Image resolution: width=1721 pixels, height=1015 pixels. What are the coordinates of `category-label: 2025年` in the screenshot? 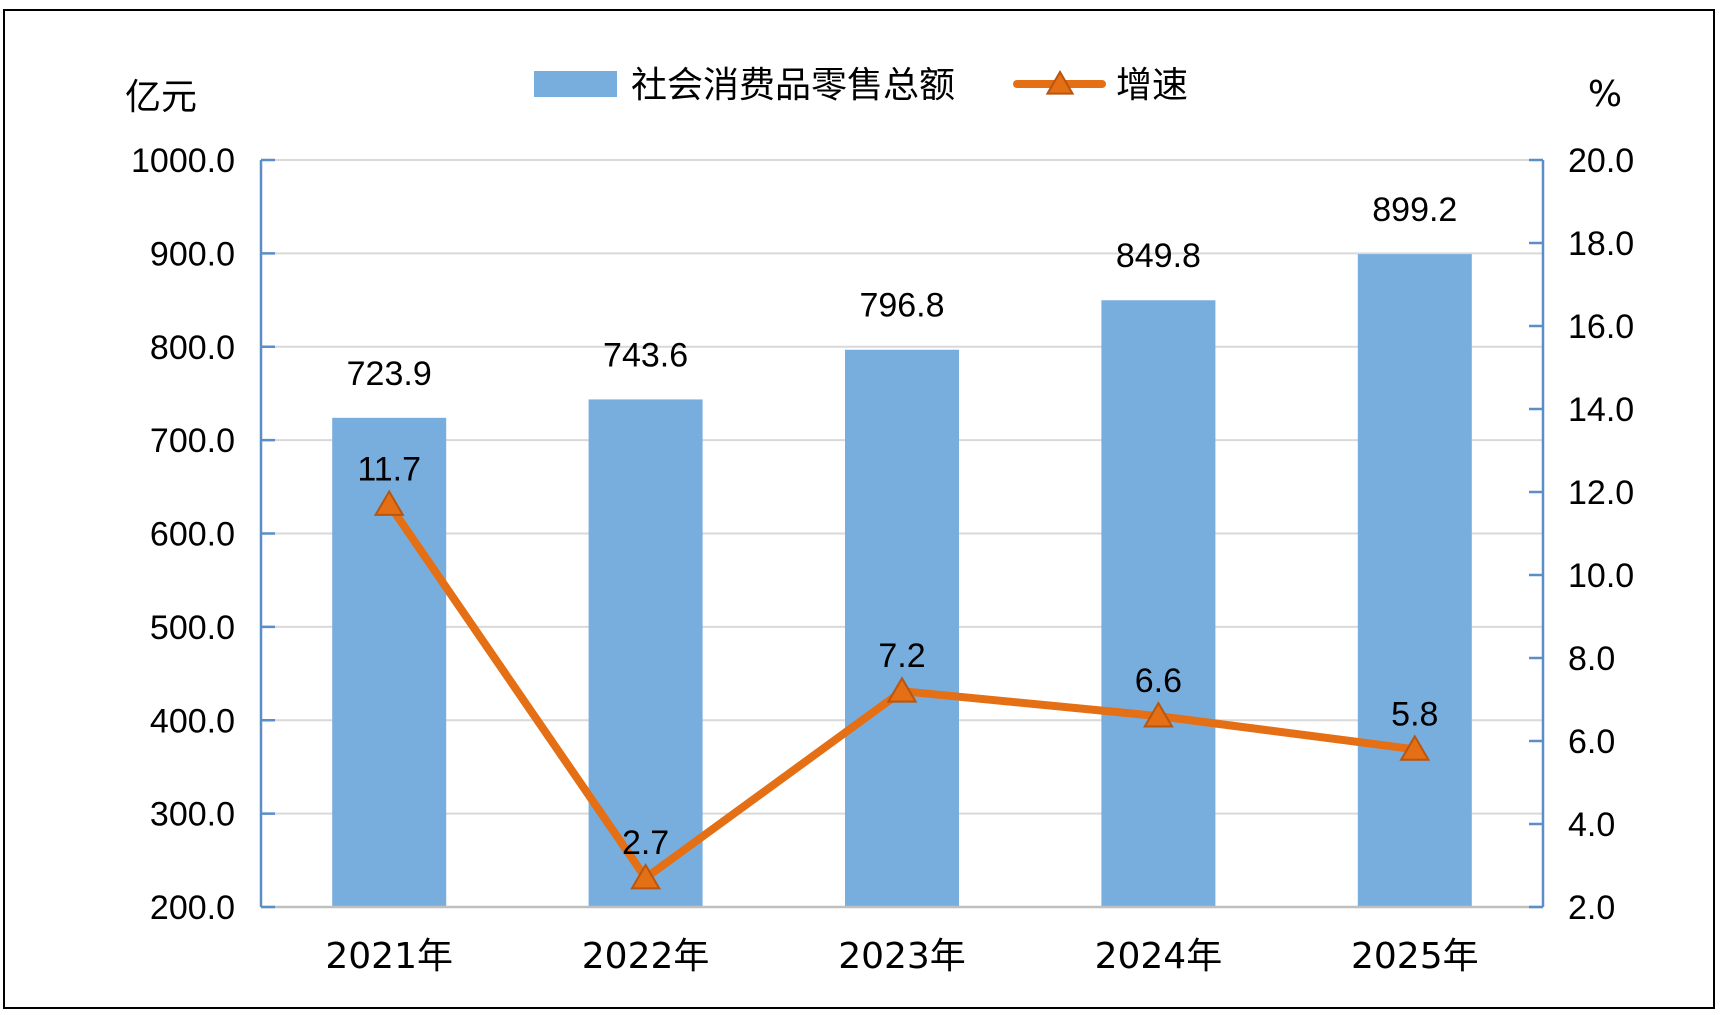 It's located at (1415, 956).